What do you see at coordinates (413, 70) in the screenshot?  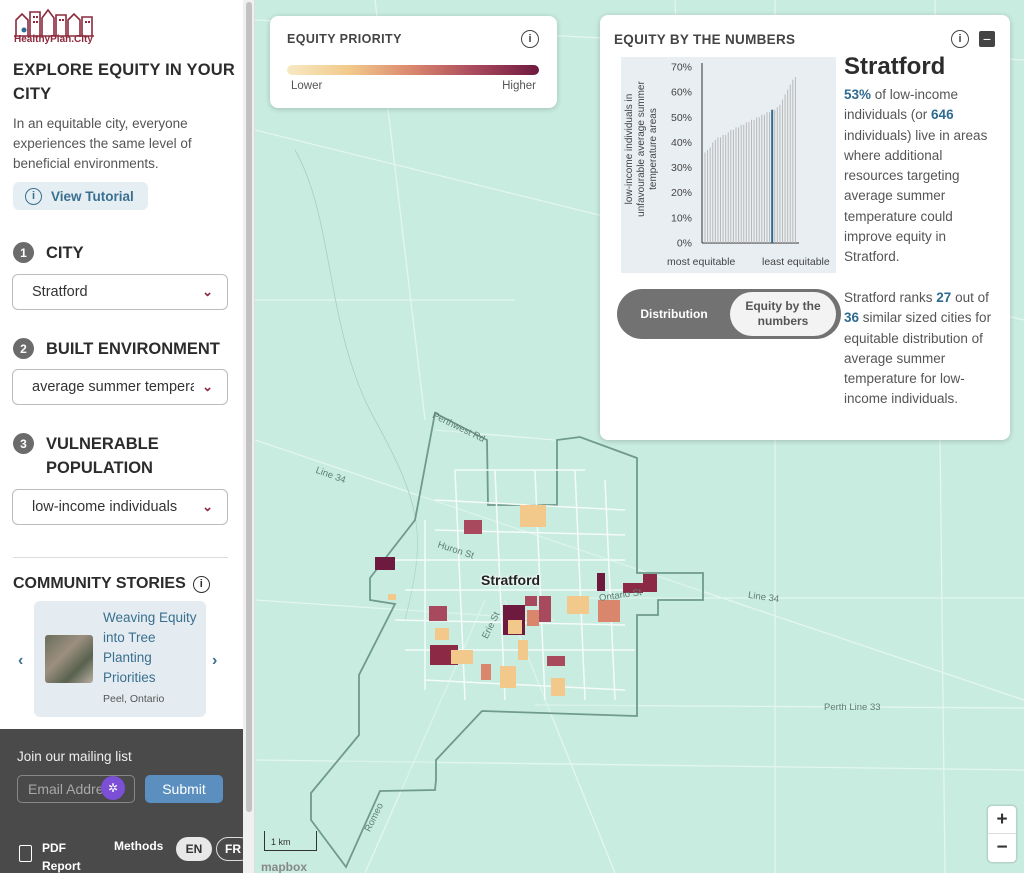 I see `priority-gradient` at bounding box center [413, 70].